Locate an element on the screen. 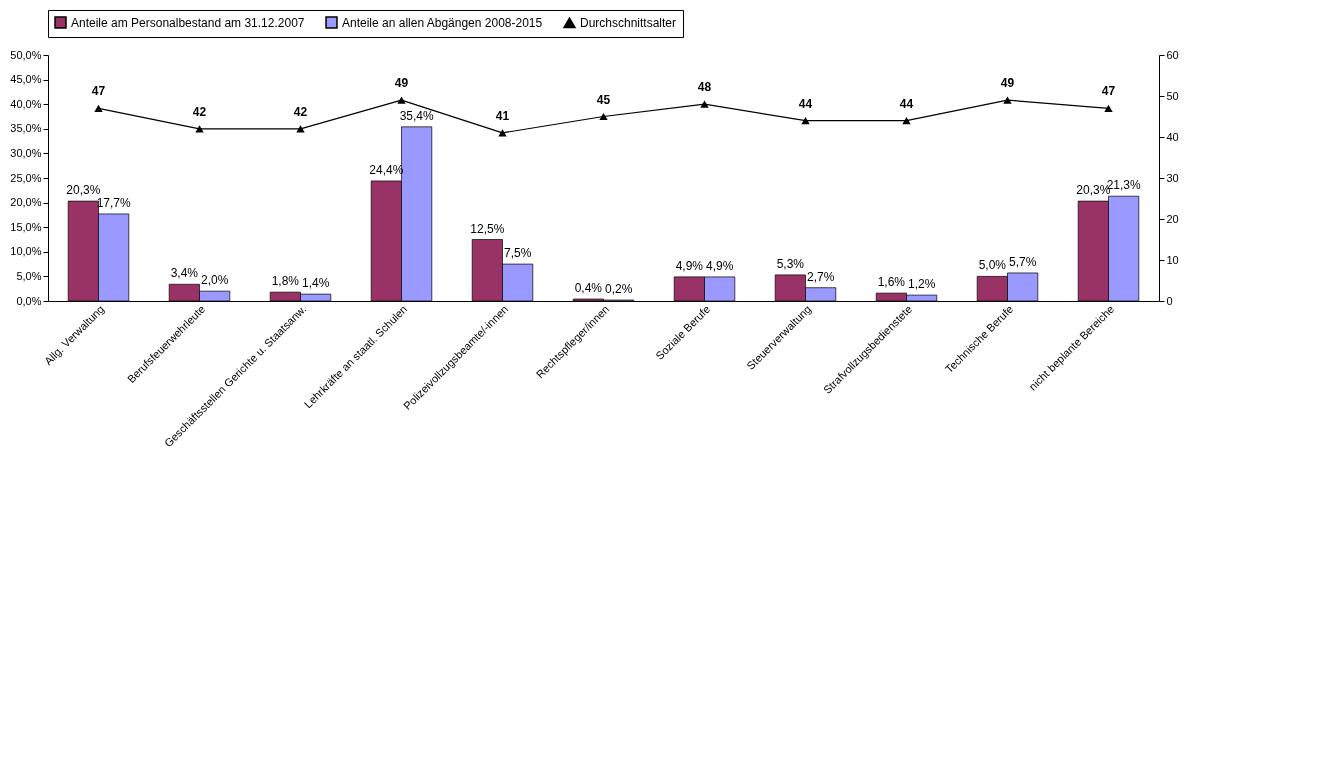 Image resolution: width=1317 pixels, height=760 pixels. data-label: 1,2% is located at coordinates (921, 284).